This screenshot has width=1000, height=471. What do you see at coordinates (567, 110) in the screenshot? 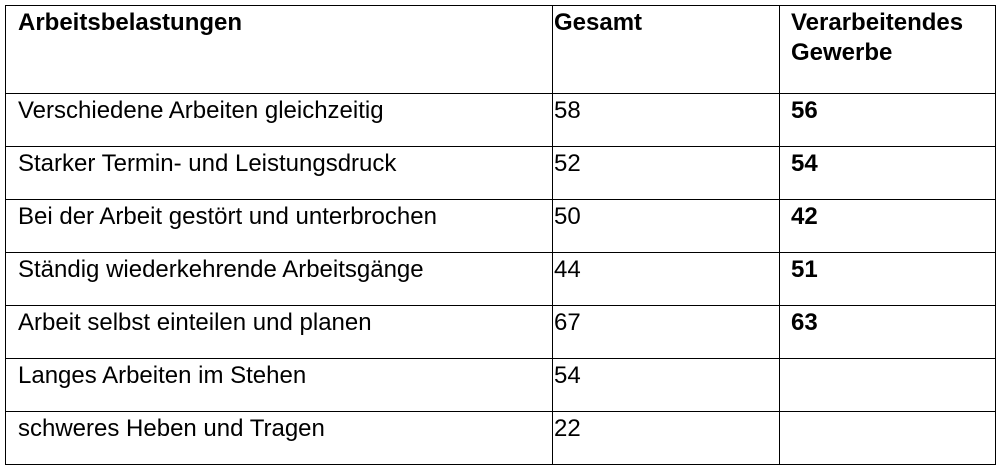
I see `gesamt-value: 58` at bounding box center [567, 110].